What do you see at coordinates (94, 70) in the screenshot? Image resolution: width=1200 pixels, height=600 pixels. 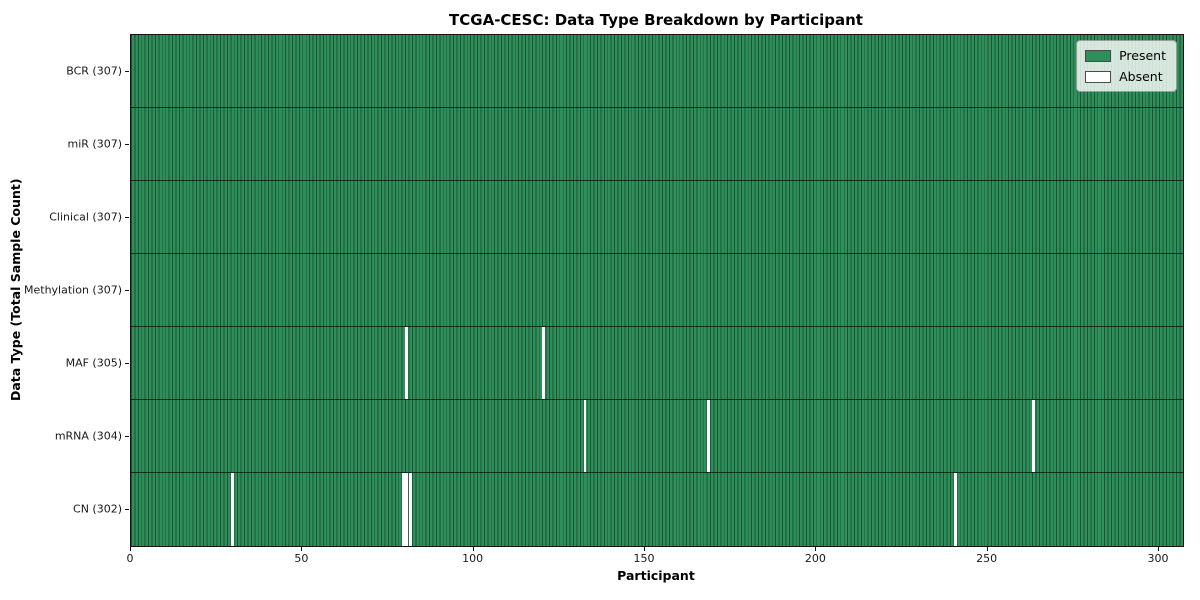 I see `ytick-label-bcr: BCR (307)` at bounding box center [94, 70].